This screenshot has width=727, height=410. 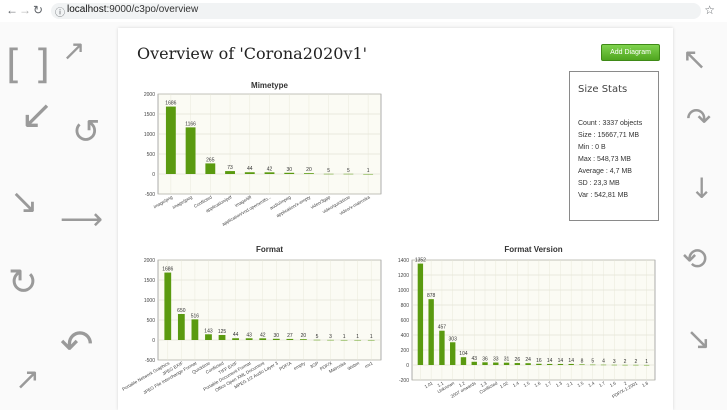 What do you see at coordinates (527, 384) in the screenshot?
I see `category-label: 1.5` at bounding box center [527, 384].